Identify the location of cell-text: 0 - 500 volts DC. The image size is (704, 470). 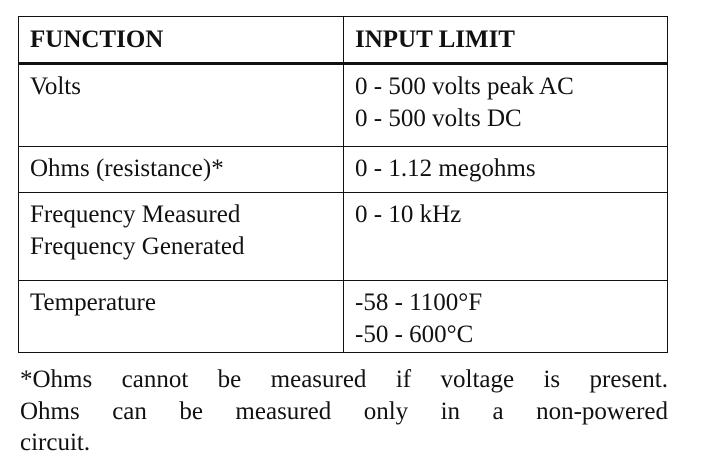
(438, 118).